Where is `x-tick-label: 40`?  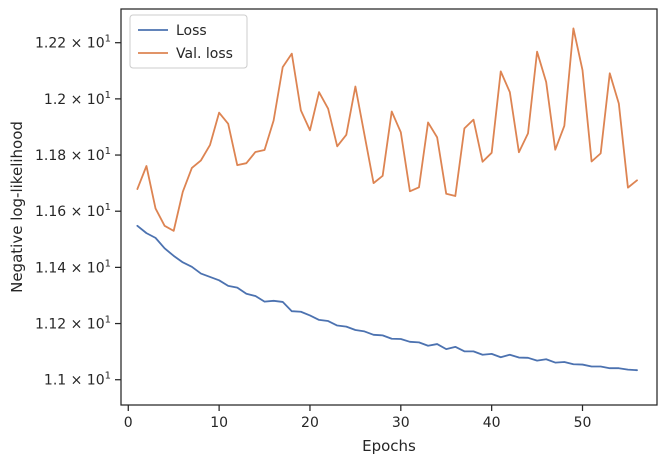 x-tick-label: 40 is located at coordinates (492, 423).